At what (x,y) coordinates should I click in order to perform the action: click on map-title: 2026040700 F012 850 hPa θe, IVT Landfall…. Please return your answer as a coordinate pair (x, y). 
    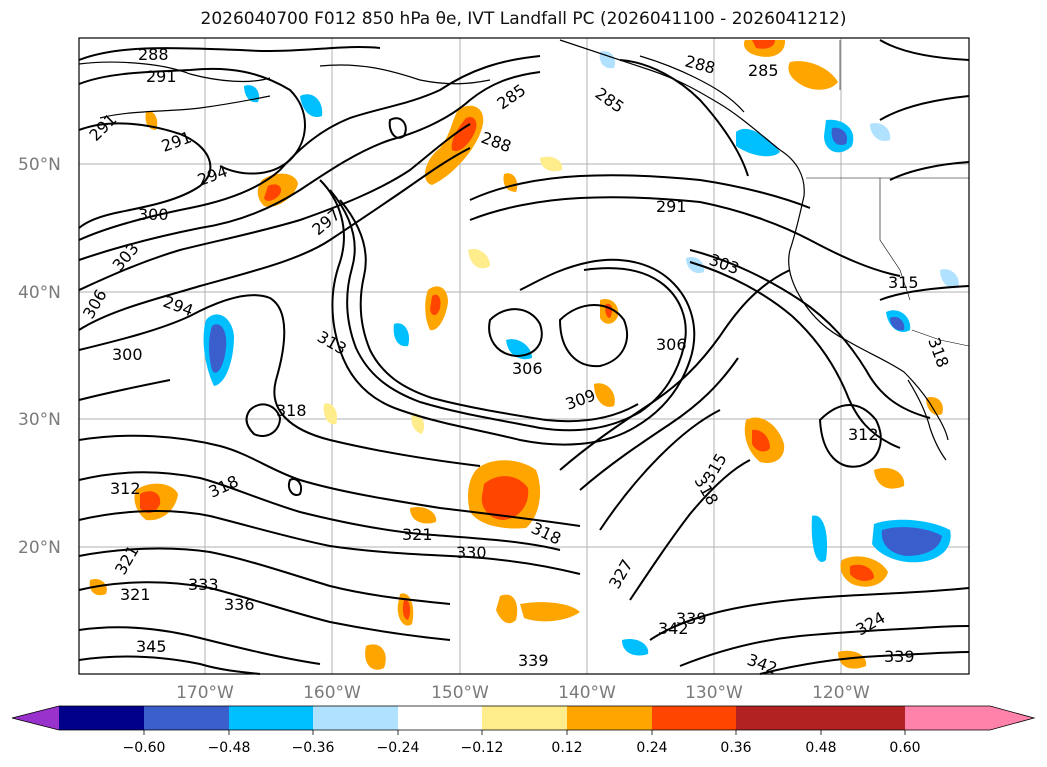
    Looking at the image, I should click on (523, 19).